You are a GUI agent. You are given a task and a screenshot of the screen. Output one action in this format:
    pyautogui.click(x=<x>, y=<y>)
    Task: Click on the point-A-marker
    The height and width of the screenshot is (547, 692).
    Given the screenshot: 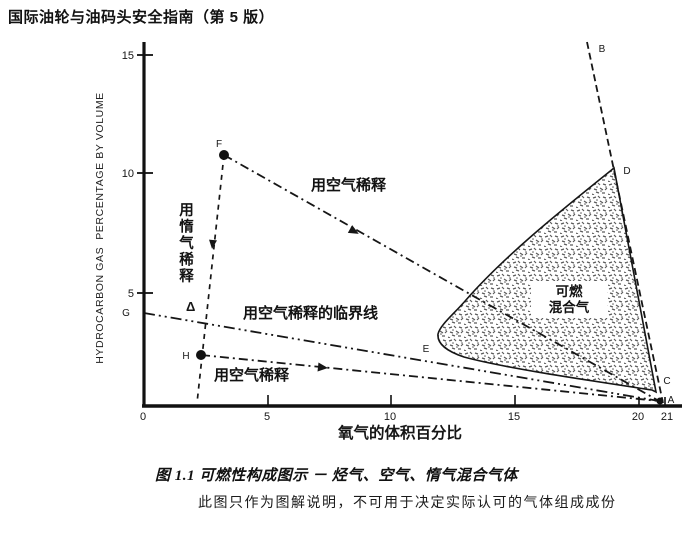 What is the action you would take?
    pyautogui.click(x=660, y=401)
    